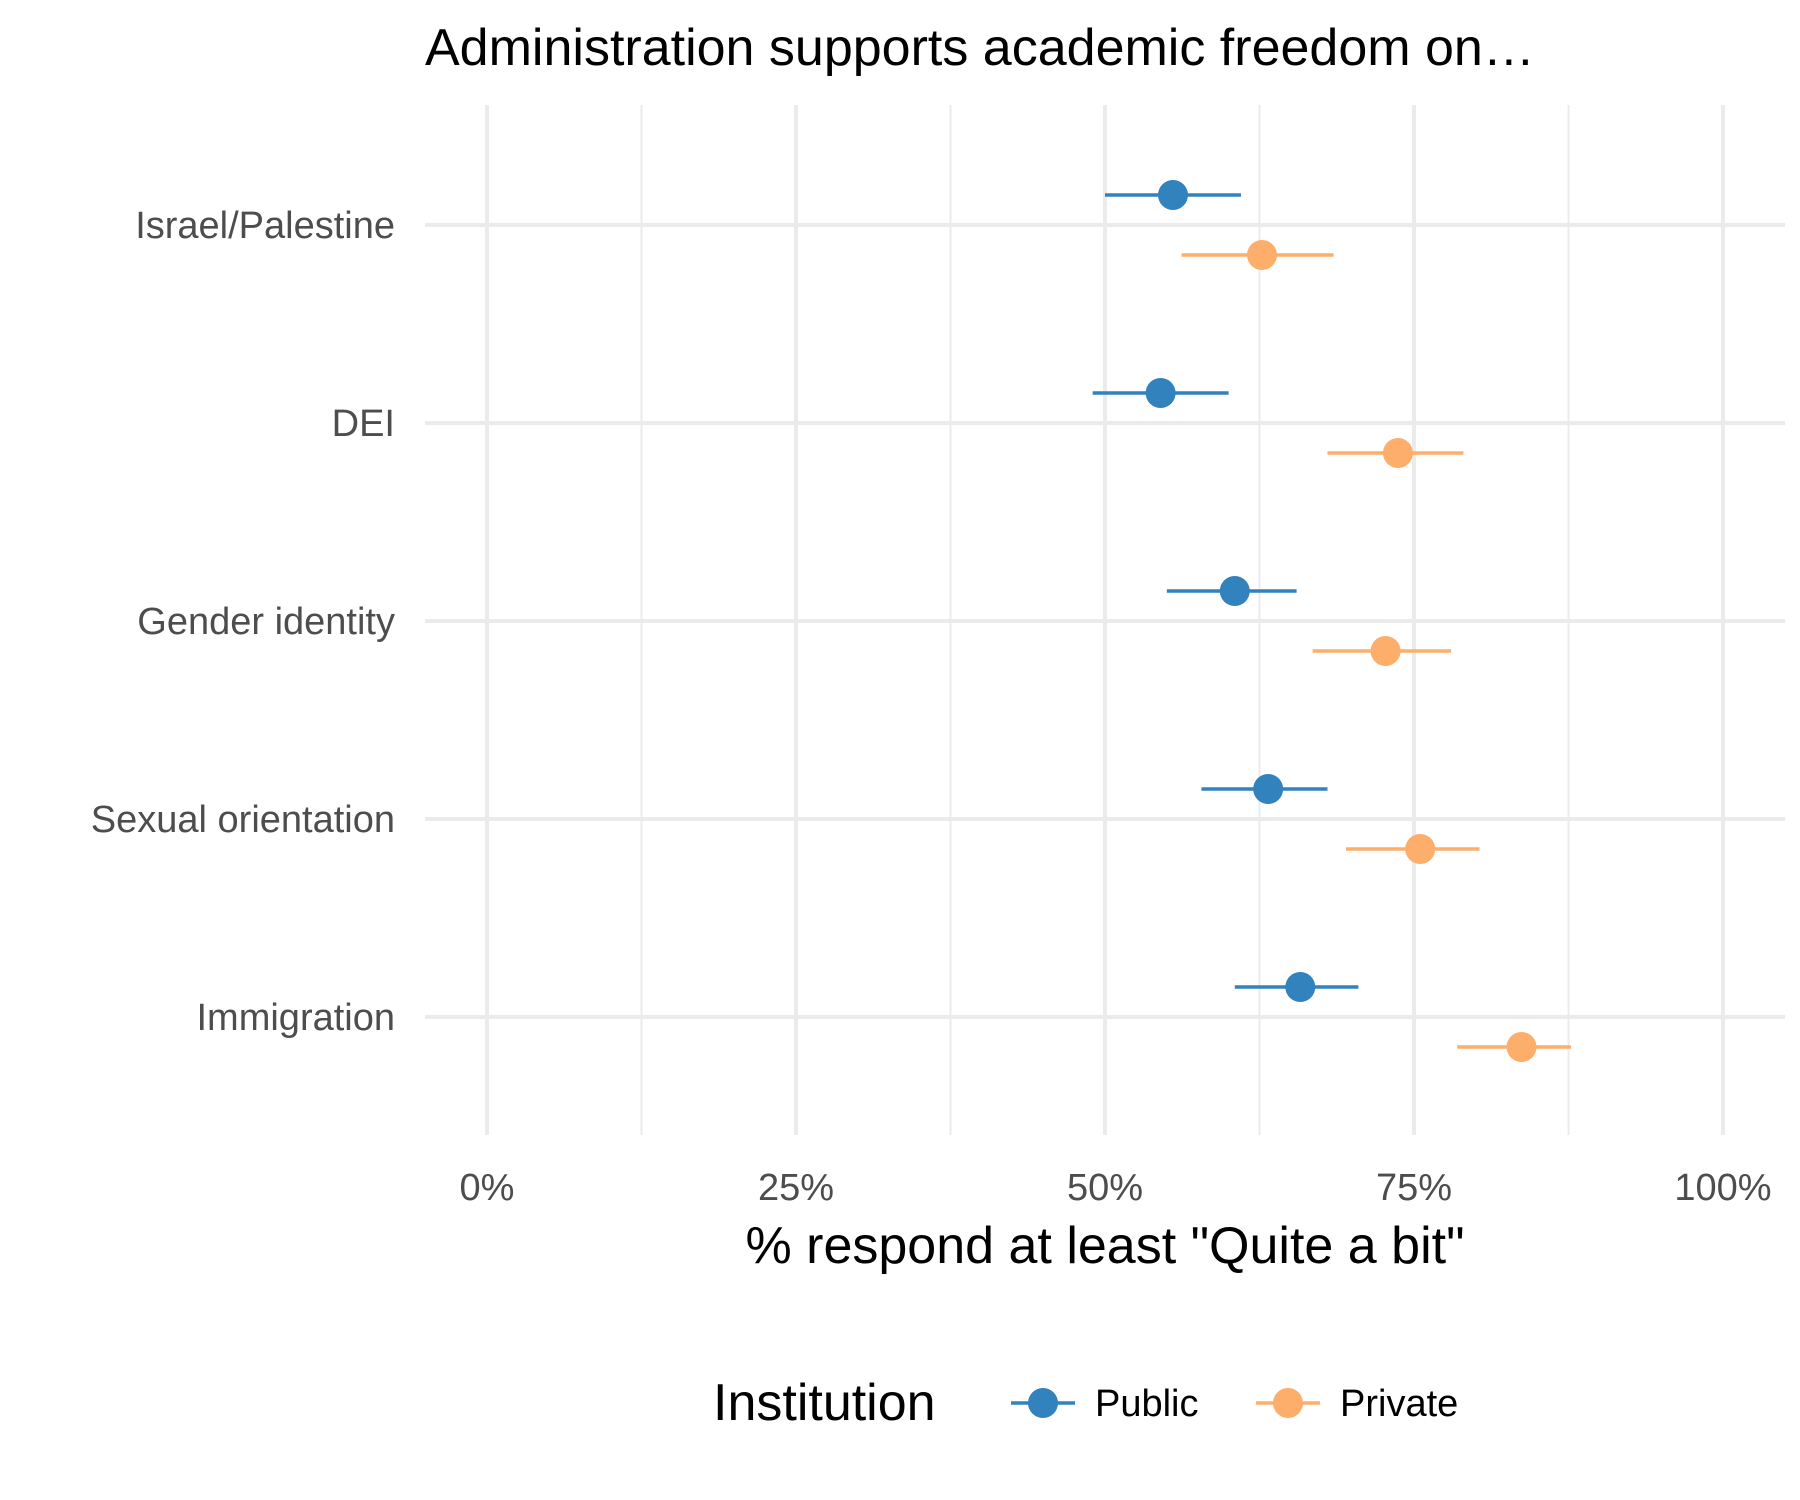 Image resolution: width=1800 pixels, height=1500 pixels. I want to click on x-axis-title: % respond at least "Quite a bit", so click(1104, 1246).